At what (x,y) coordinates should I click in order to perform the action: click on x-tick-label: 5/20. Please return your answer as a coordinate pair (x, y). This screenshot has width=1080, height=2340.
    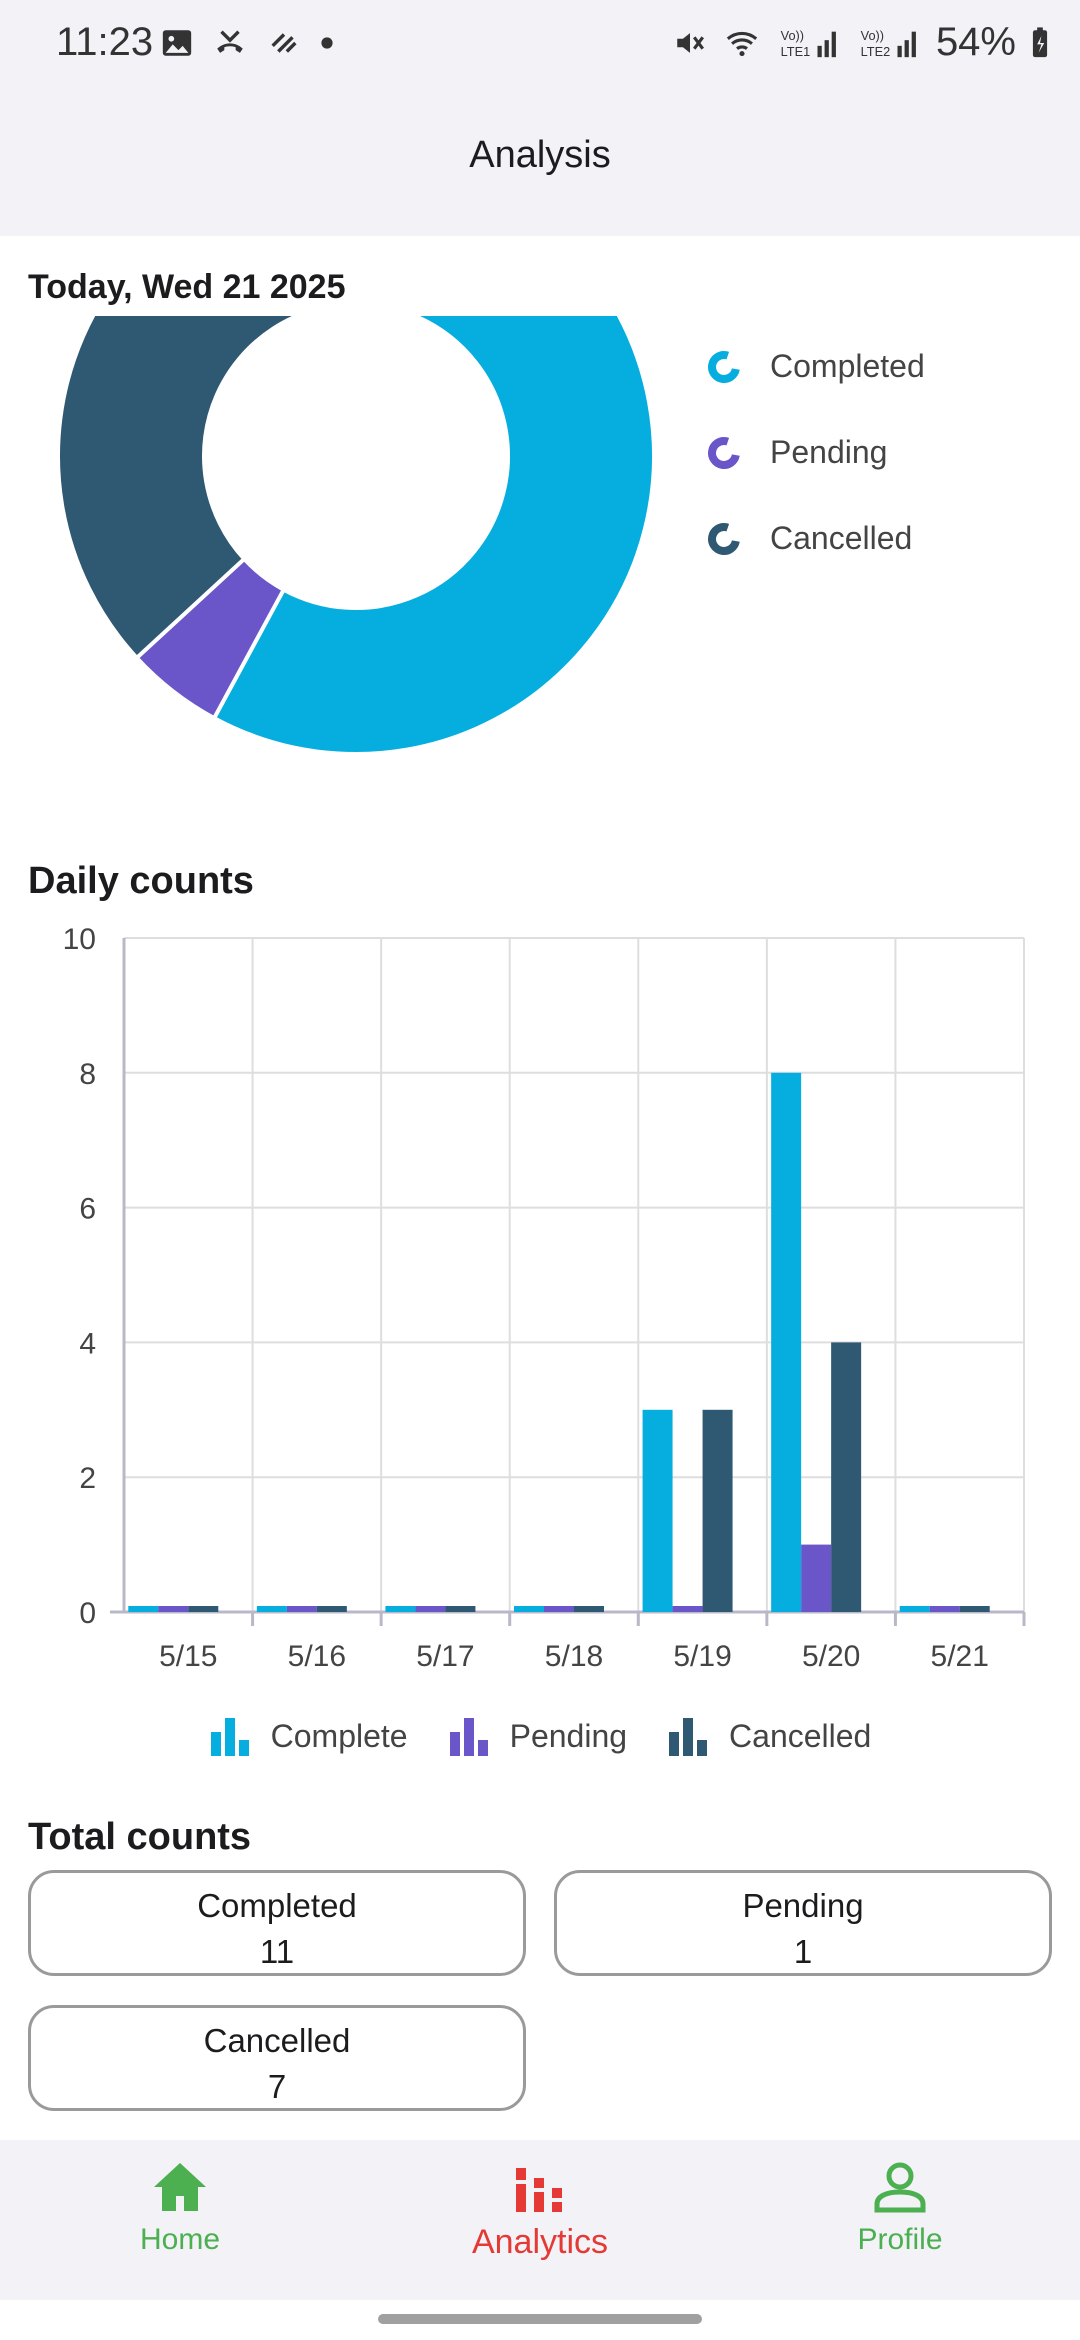
    Looking at the image, I should click on (831, 1655).